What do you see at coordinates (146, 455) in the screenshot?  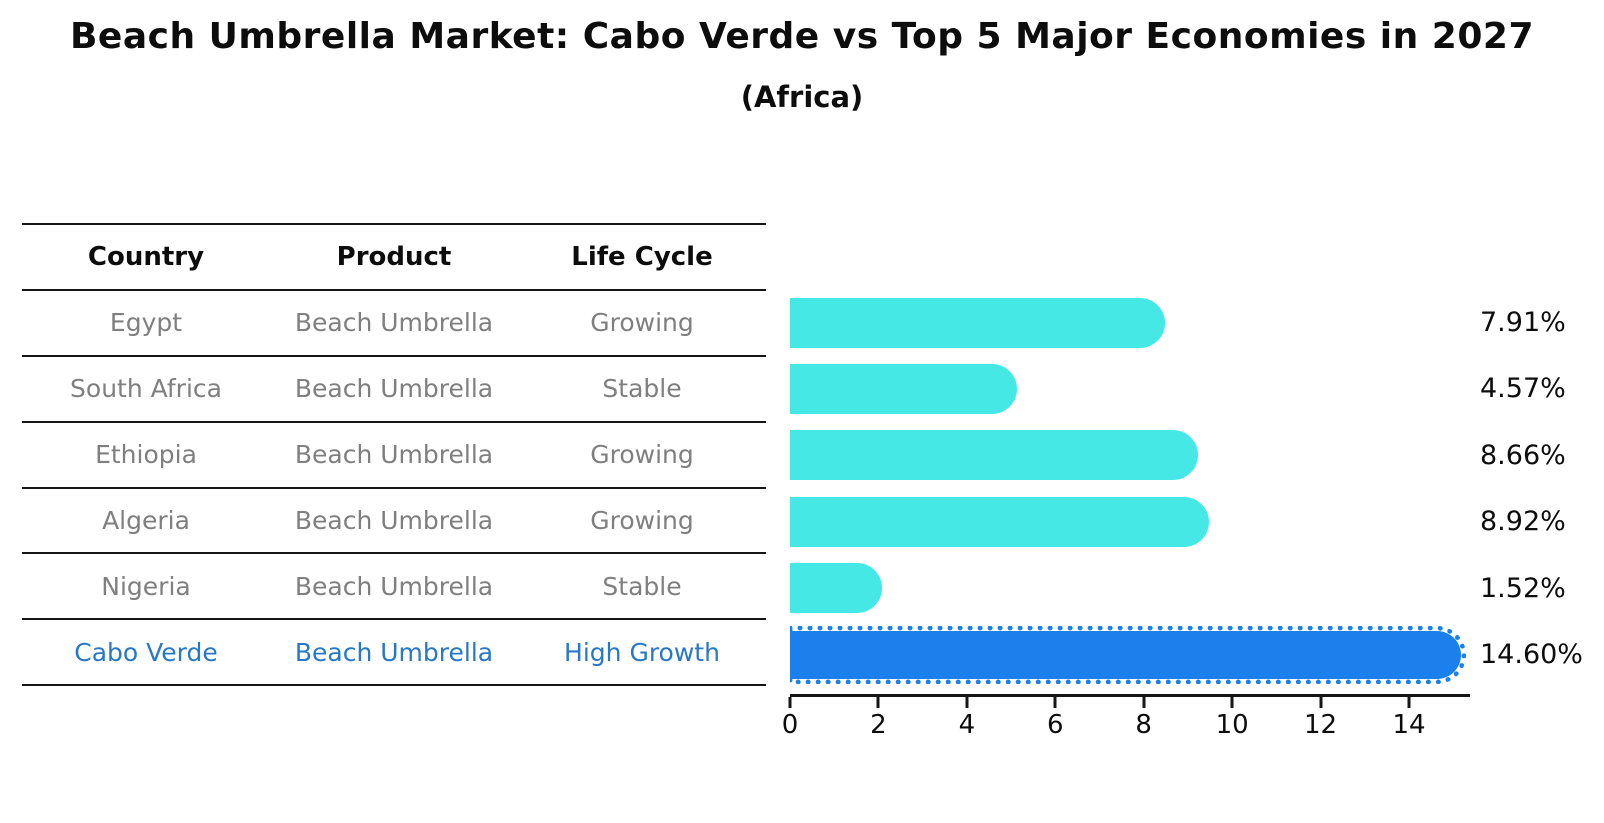 I see `cell-country: Ethiopia` at bounding box center [146, 455].